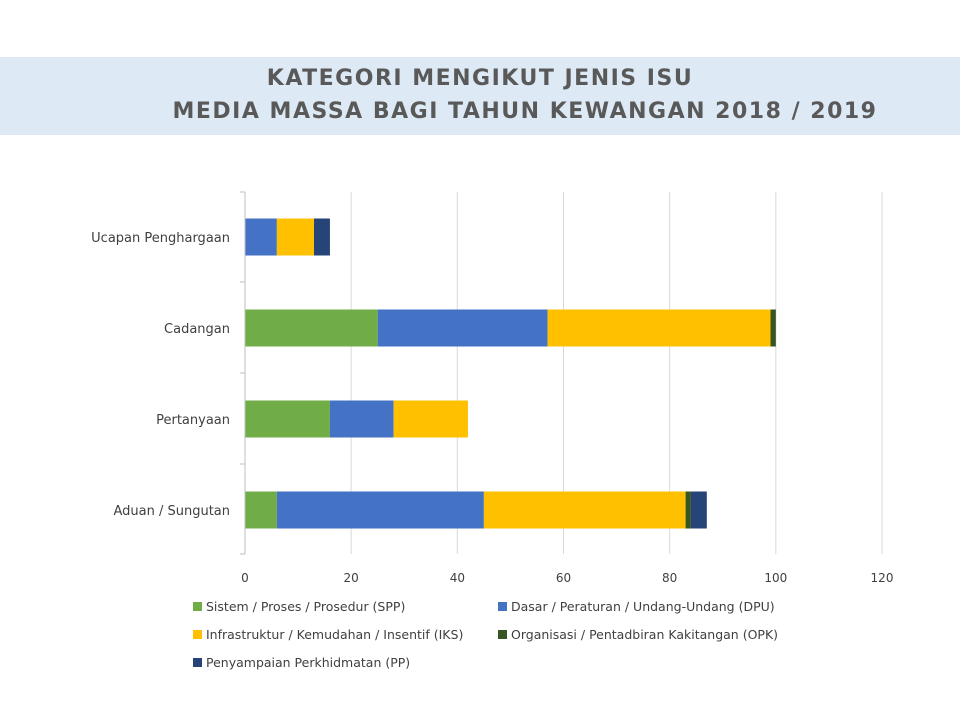  Describe the element at coordinates (480, 78) in the screenshot. I see `chart-title-line-1: KATEGORI MENGIKUT JENIS ISU` at that location.